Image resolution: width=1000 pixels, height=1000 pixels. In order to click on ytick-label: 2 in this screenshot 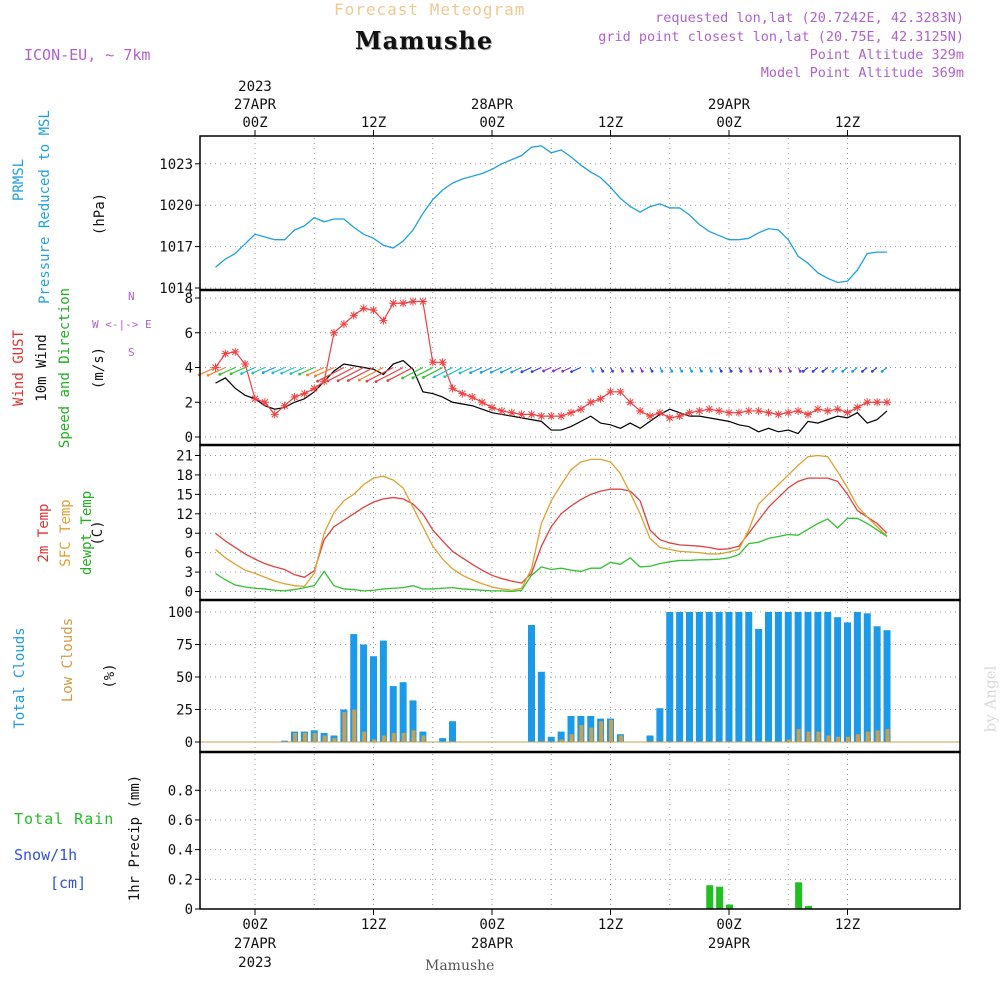, I will do `click(189, 403)`.